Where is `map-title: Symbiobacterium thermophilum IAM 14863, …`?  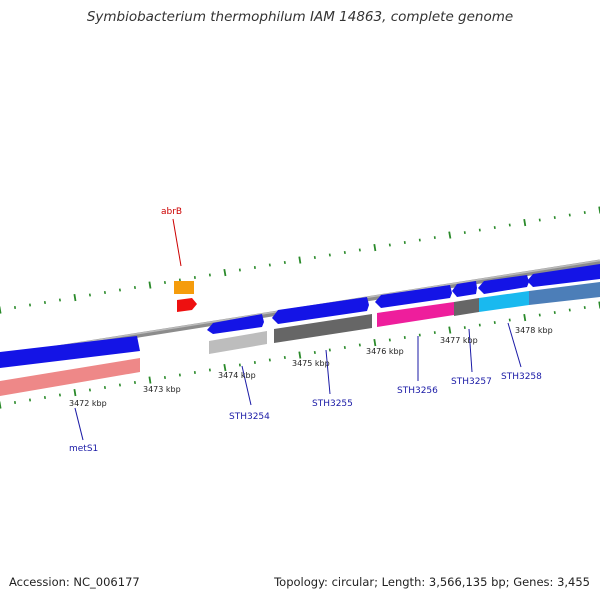 map-title: Symbiobacterium thermophilum IAM 14863, … is located at coordinates (300, 17).